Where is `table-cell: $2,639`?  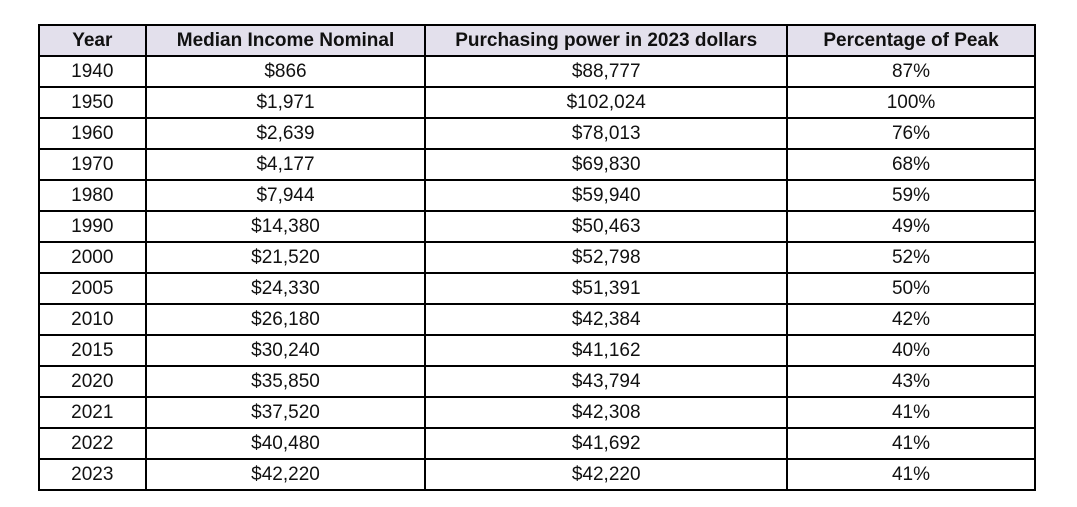
table-cell: $2,639 is located at coordinates (285, 133).